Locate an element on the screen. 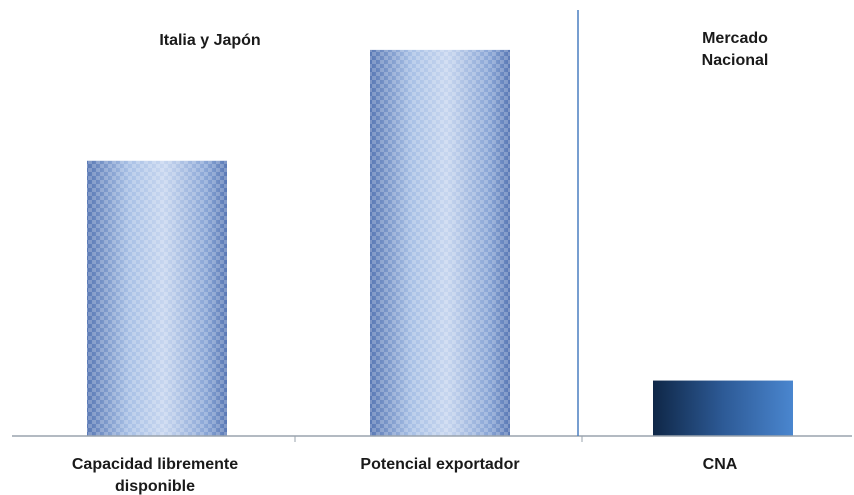 This screenshot has width=854, height=495. section-label-mercado-nacional: Mercado Nacional is located at coordinates (735, 49).